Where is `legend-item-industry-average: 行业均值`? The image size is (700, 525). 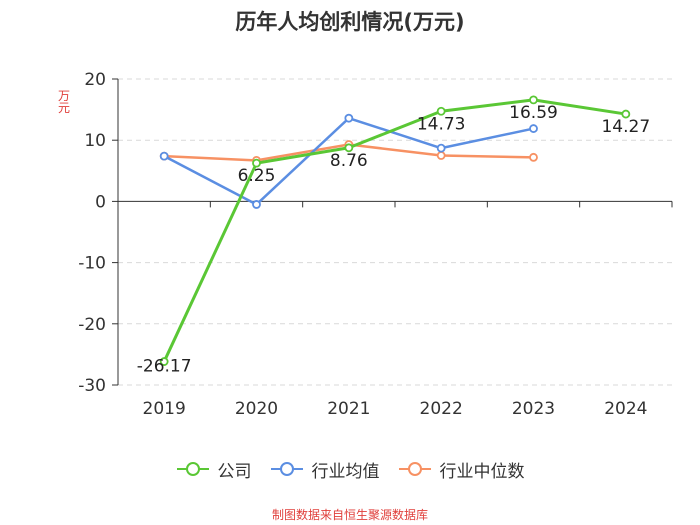 legend-item-industry-average: 行业均值 is located at coordinates (325, 469).